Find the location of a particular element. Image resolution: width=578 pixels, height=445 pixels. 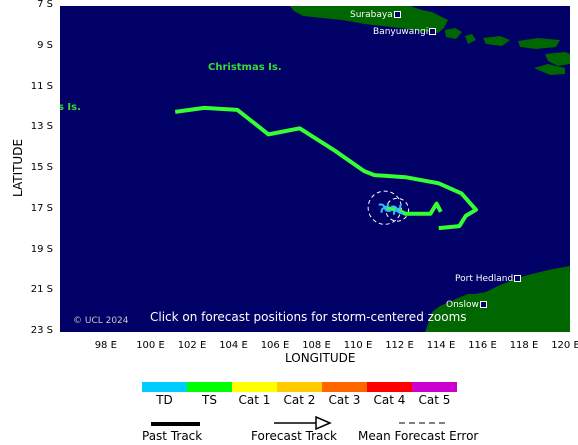

longitude-tick-label: 104 E is located at coordinates (233, 345).